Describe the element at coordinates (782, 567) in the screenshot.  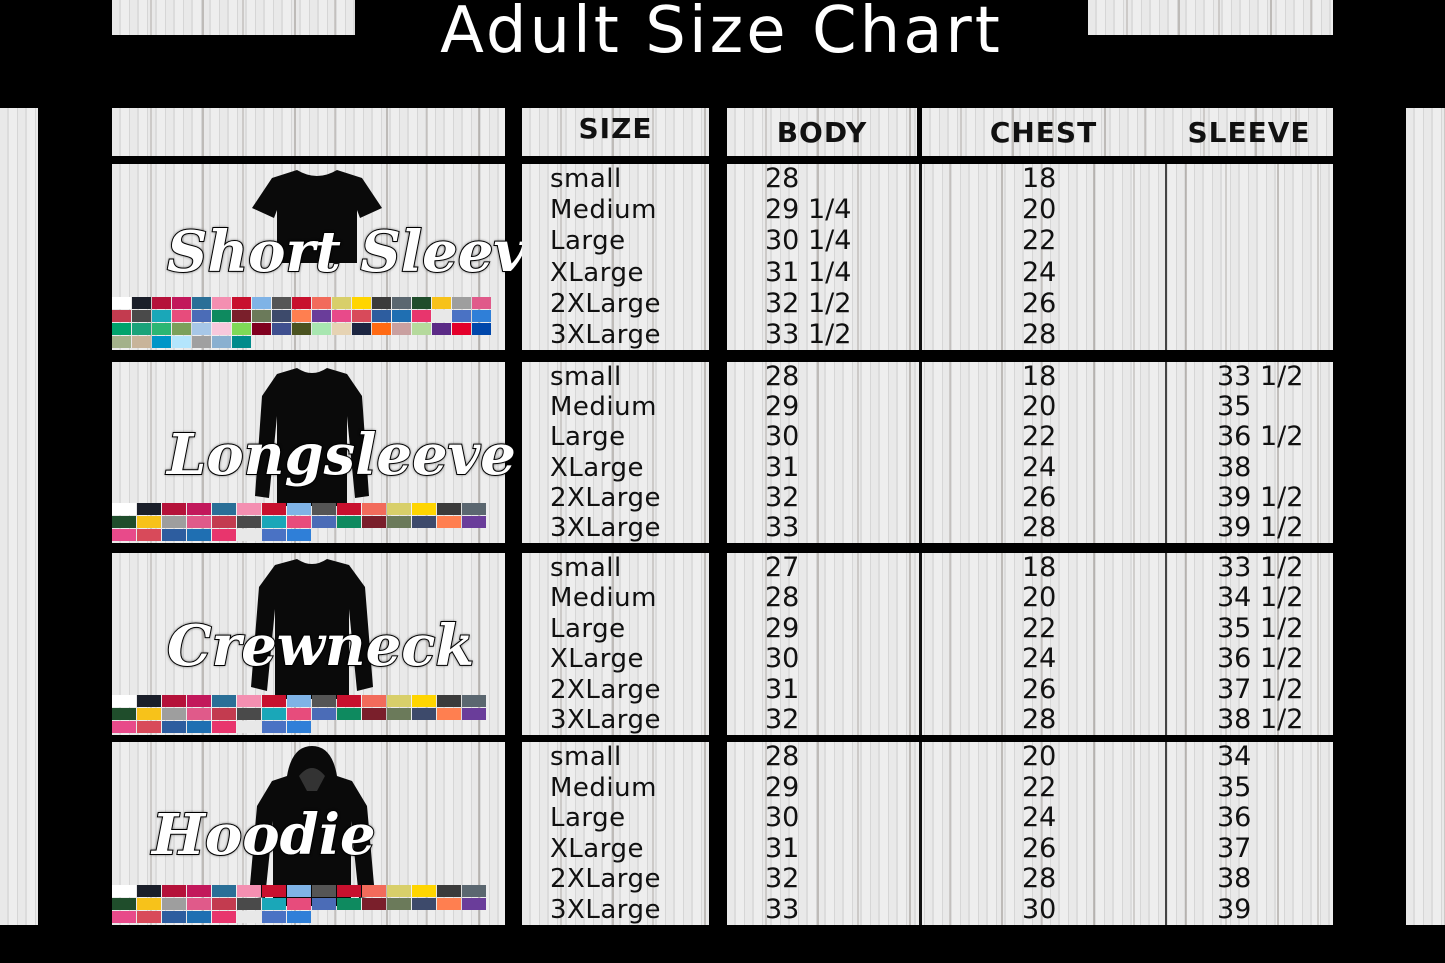
I see `body-value: 27` at that location.